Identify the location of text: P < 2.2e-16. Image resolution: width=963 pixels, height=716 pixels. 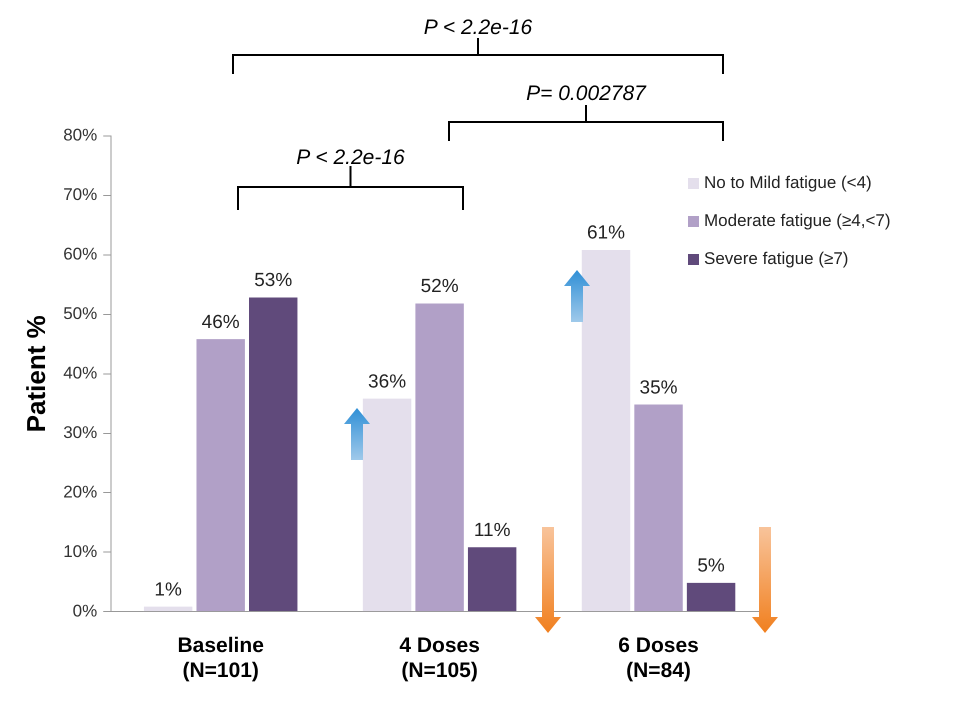
(478, 28).